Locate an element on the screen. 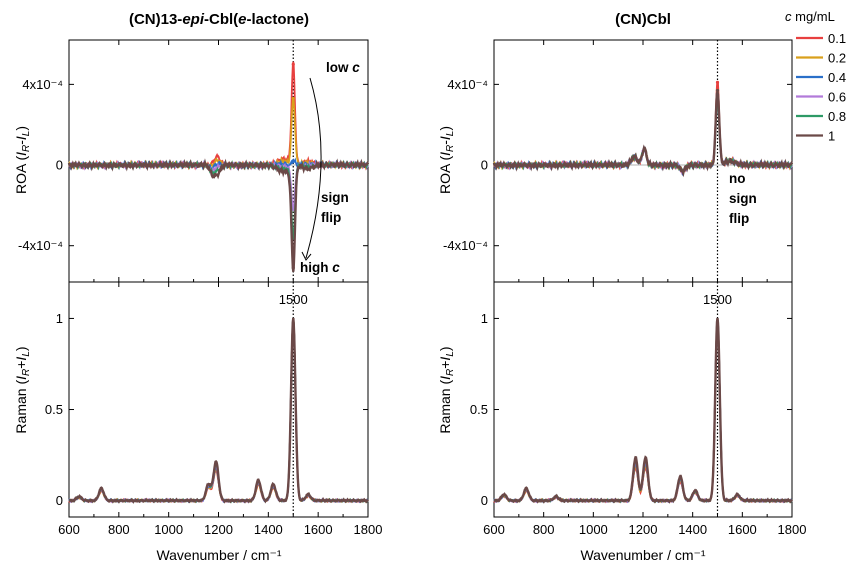  legend-label: 0.2 is located at coordinates (837, 58).